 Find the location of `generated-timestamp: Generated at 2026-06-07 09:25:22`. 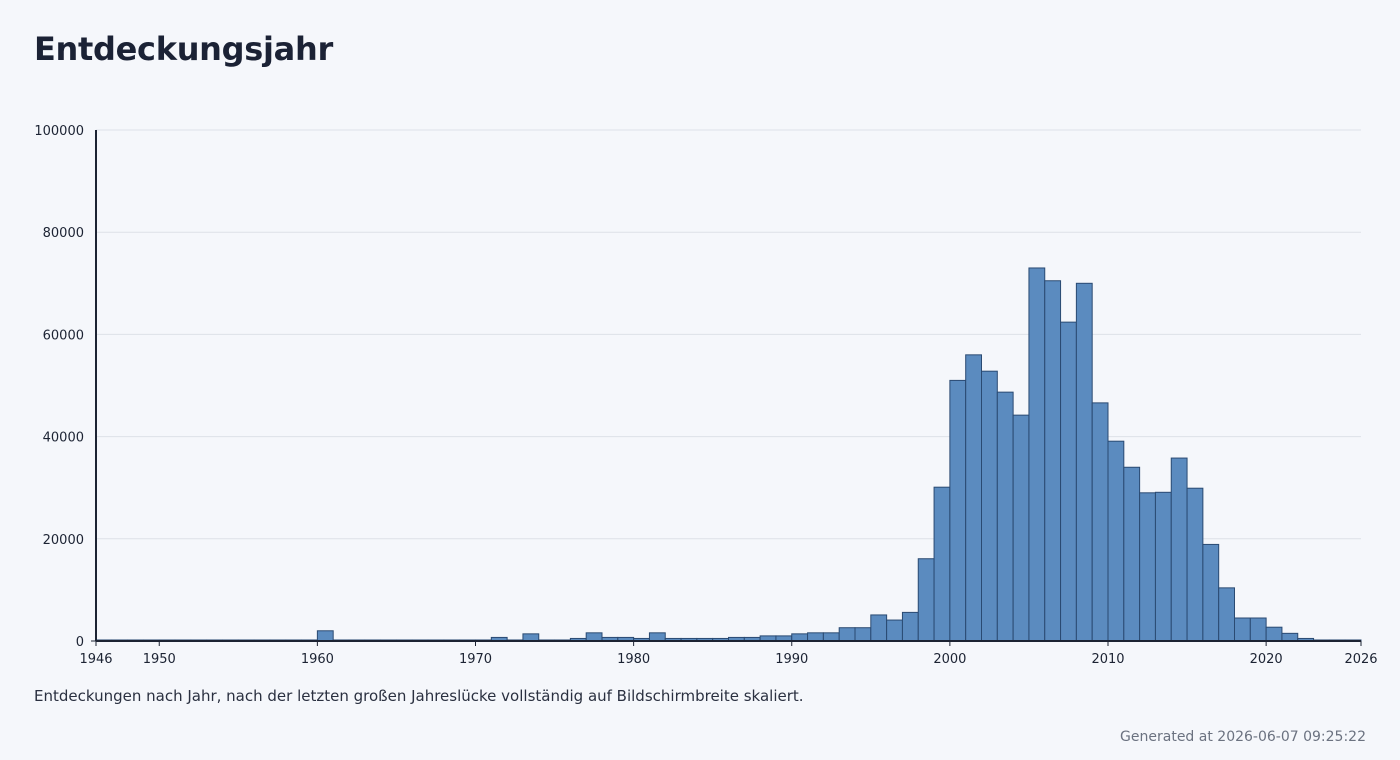

generated-timestamp: Generated at 2026-06-07 09:25:22 is located at coordinates (1243, 737).